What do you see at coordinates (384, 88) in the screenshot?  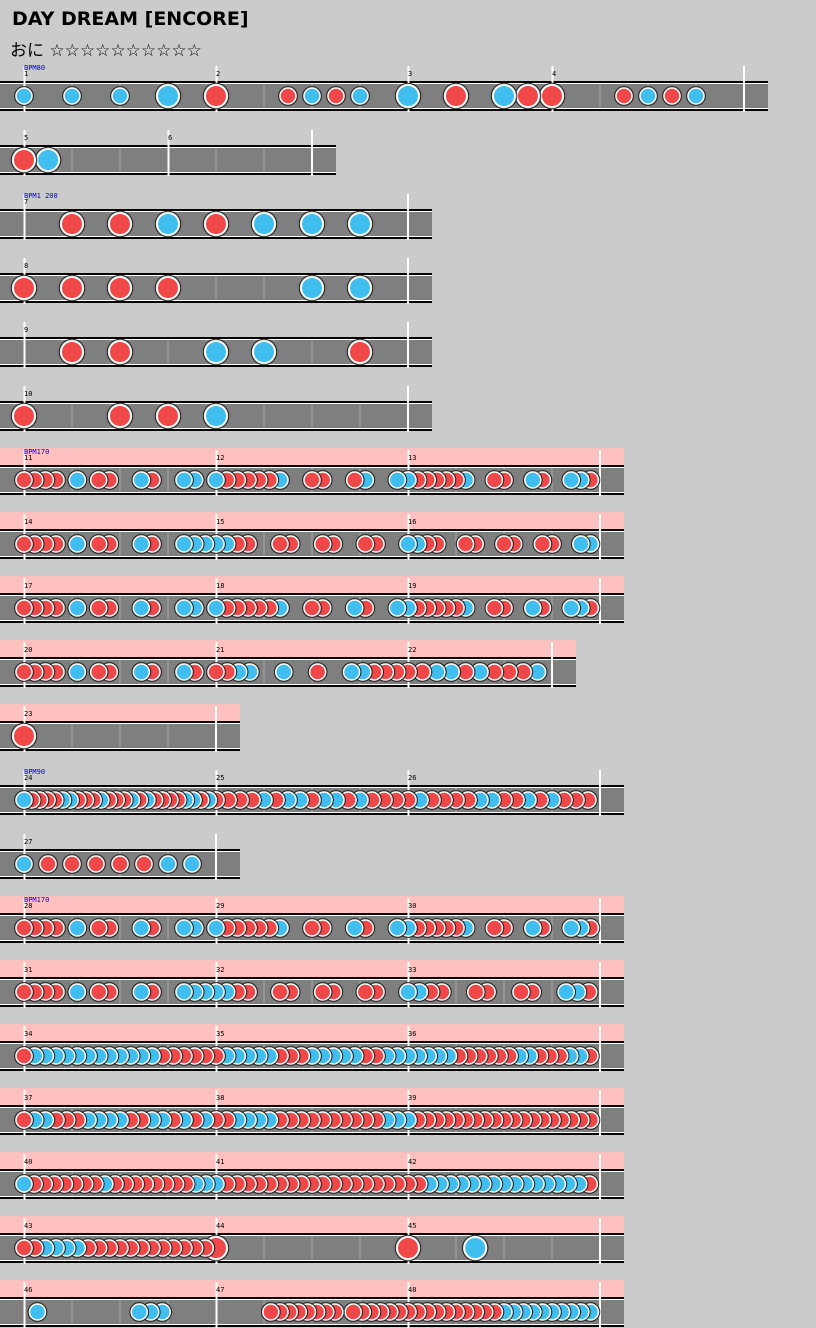 I see `chart-row: 1 2 3 4 BPM80` at bounding box center [384, 88].